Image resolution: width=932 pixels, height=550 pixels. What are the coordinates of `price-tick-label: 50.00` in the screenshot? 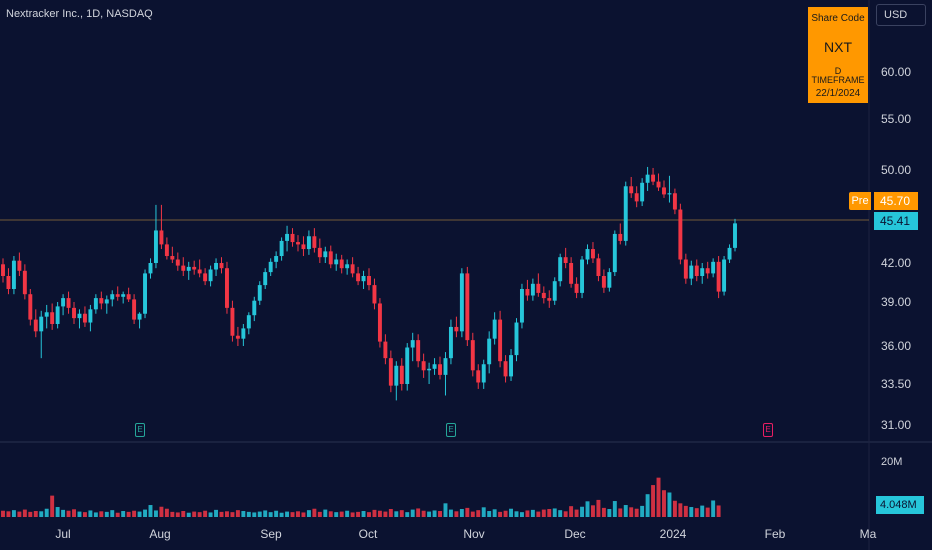 It's located at (896, 170).